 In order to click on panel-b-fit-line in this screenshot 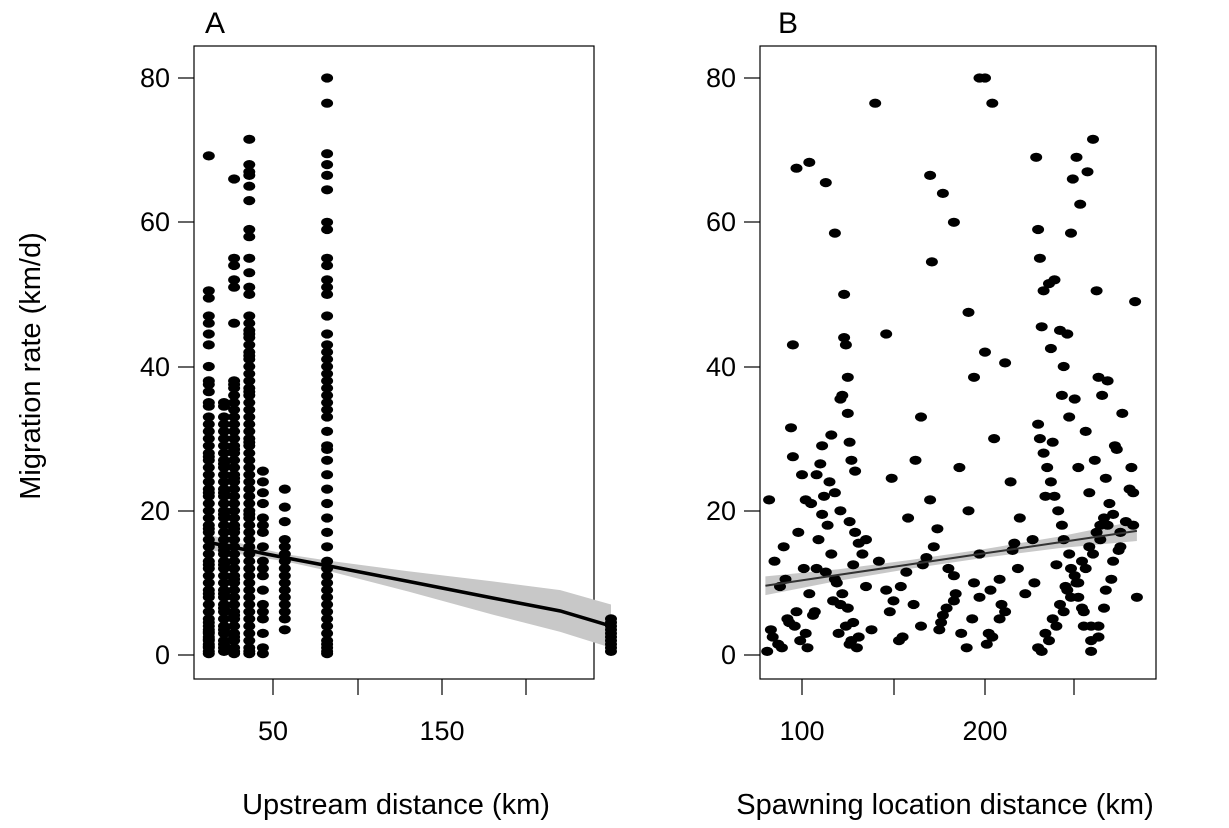, I will do `click(951, 558)`.